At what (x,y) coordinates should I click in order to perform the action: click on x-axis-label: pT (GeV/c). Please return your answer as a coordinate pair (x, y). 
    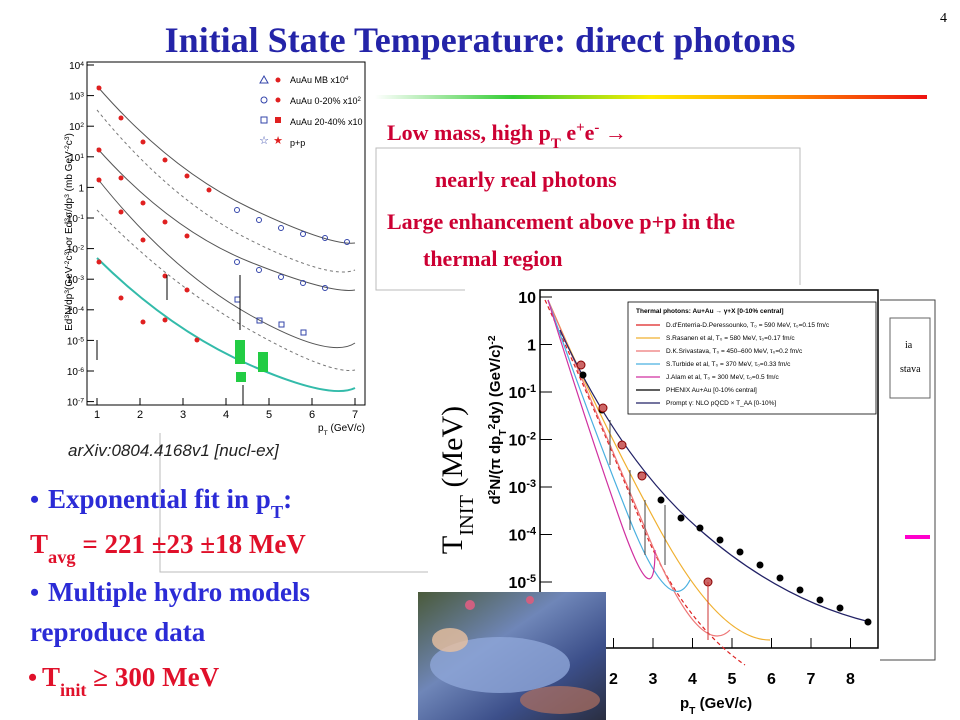
    Looking at the image, I should click on (716, 706).